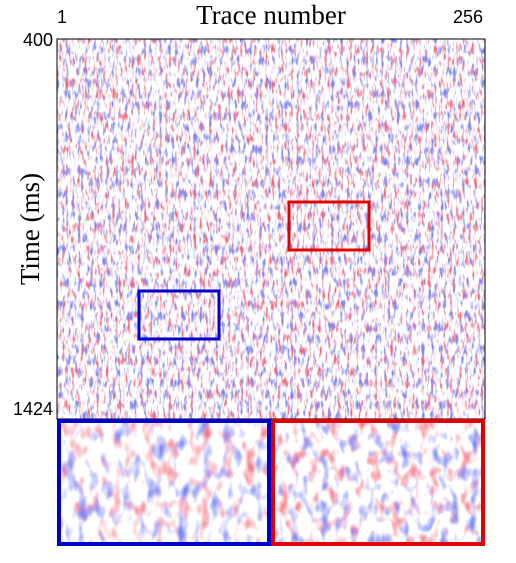  I want to click on red-inset-frame, so click(378, 482).